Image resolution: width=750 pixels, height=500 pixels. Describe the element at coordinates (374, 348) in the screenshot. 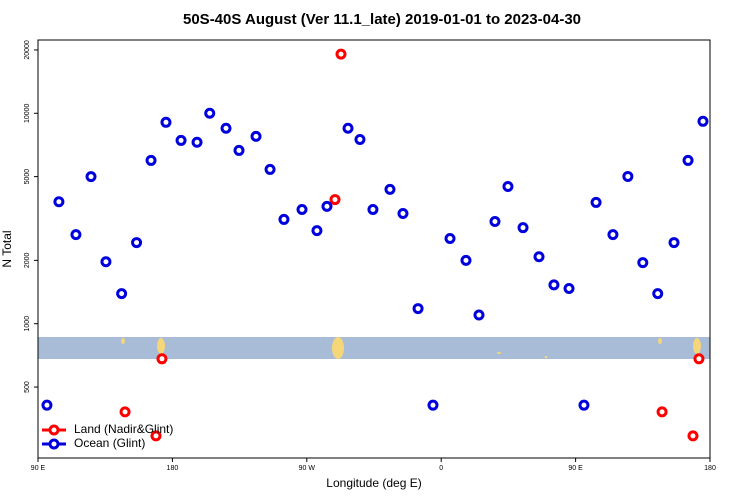

I see `map-strip` at that location.